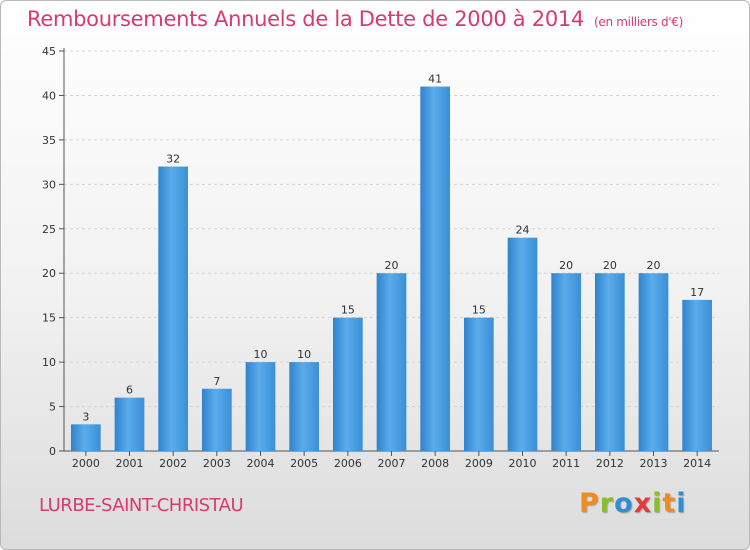 The image size is (750, 550). I want to click on x-tick-label: 2002, so click(173, 463).